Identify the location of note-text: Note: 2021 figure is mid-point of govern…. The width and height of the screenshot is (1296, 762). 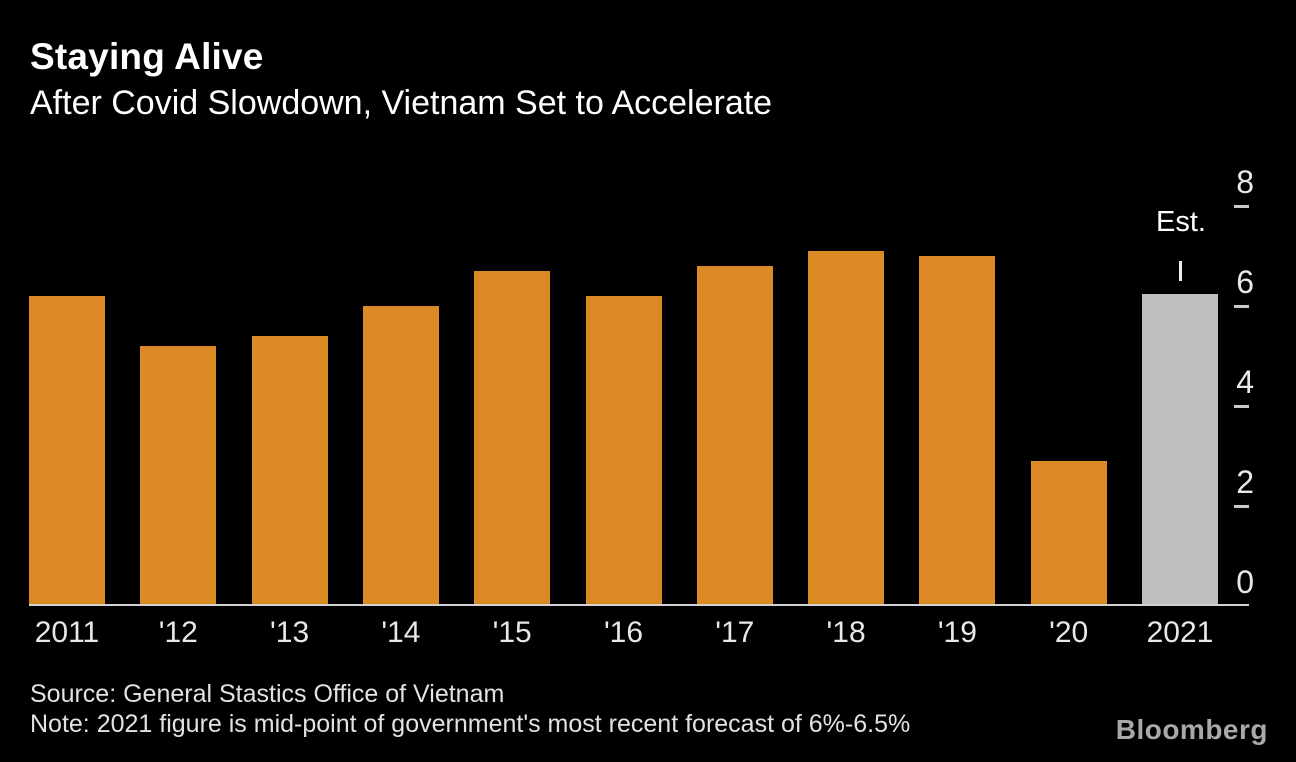
(470, 724).